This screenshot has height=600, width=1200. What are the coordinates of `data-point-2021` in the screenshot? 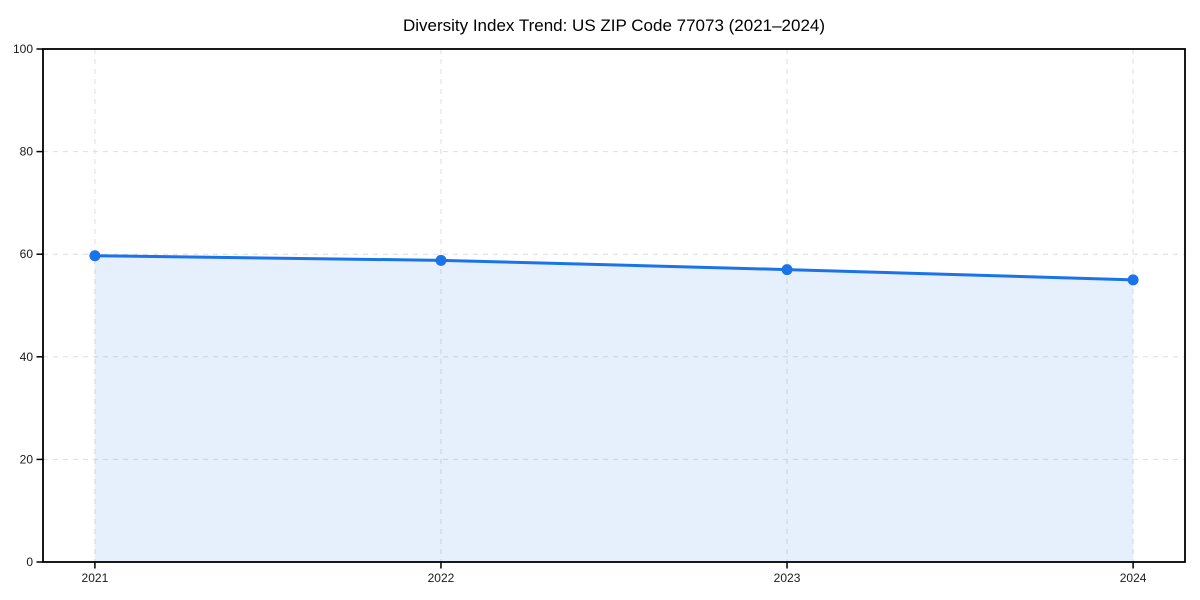 It's located at (95, 256).